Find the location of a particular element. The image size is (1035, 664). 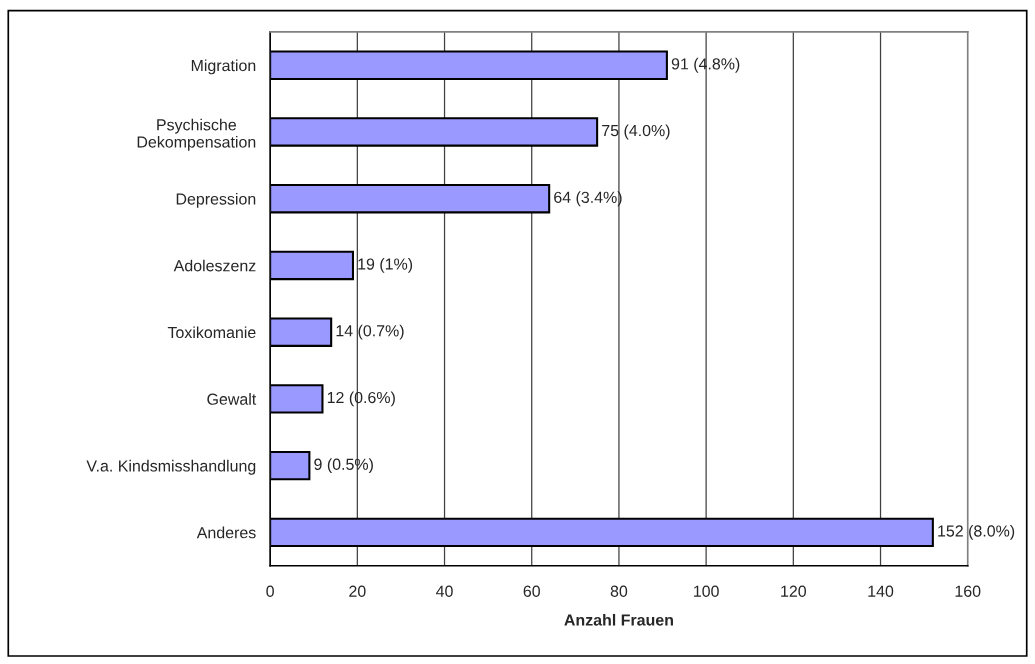

y-tick-label: Depression is located at coordinates (216, 200).